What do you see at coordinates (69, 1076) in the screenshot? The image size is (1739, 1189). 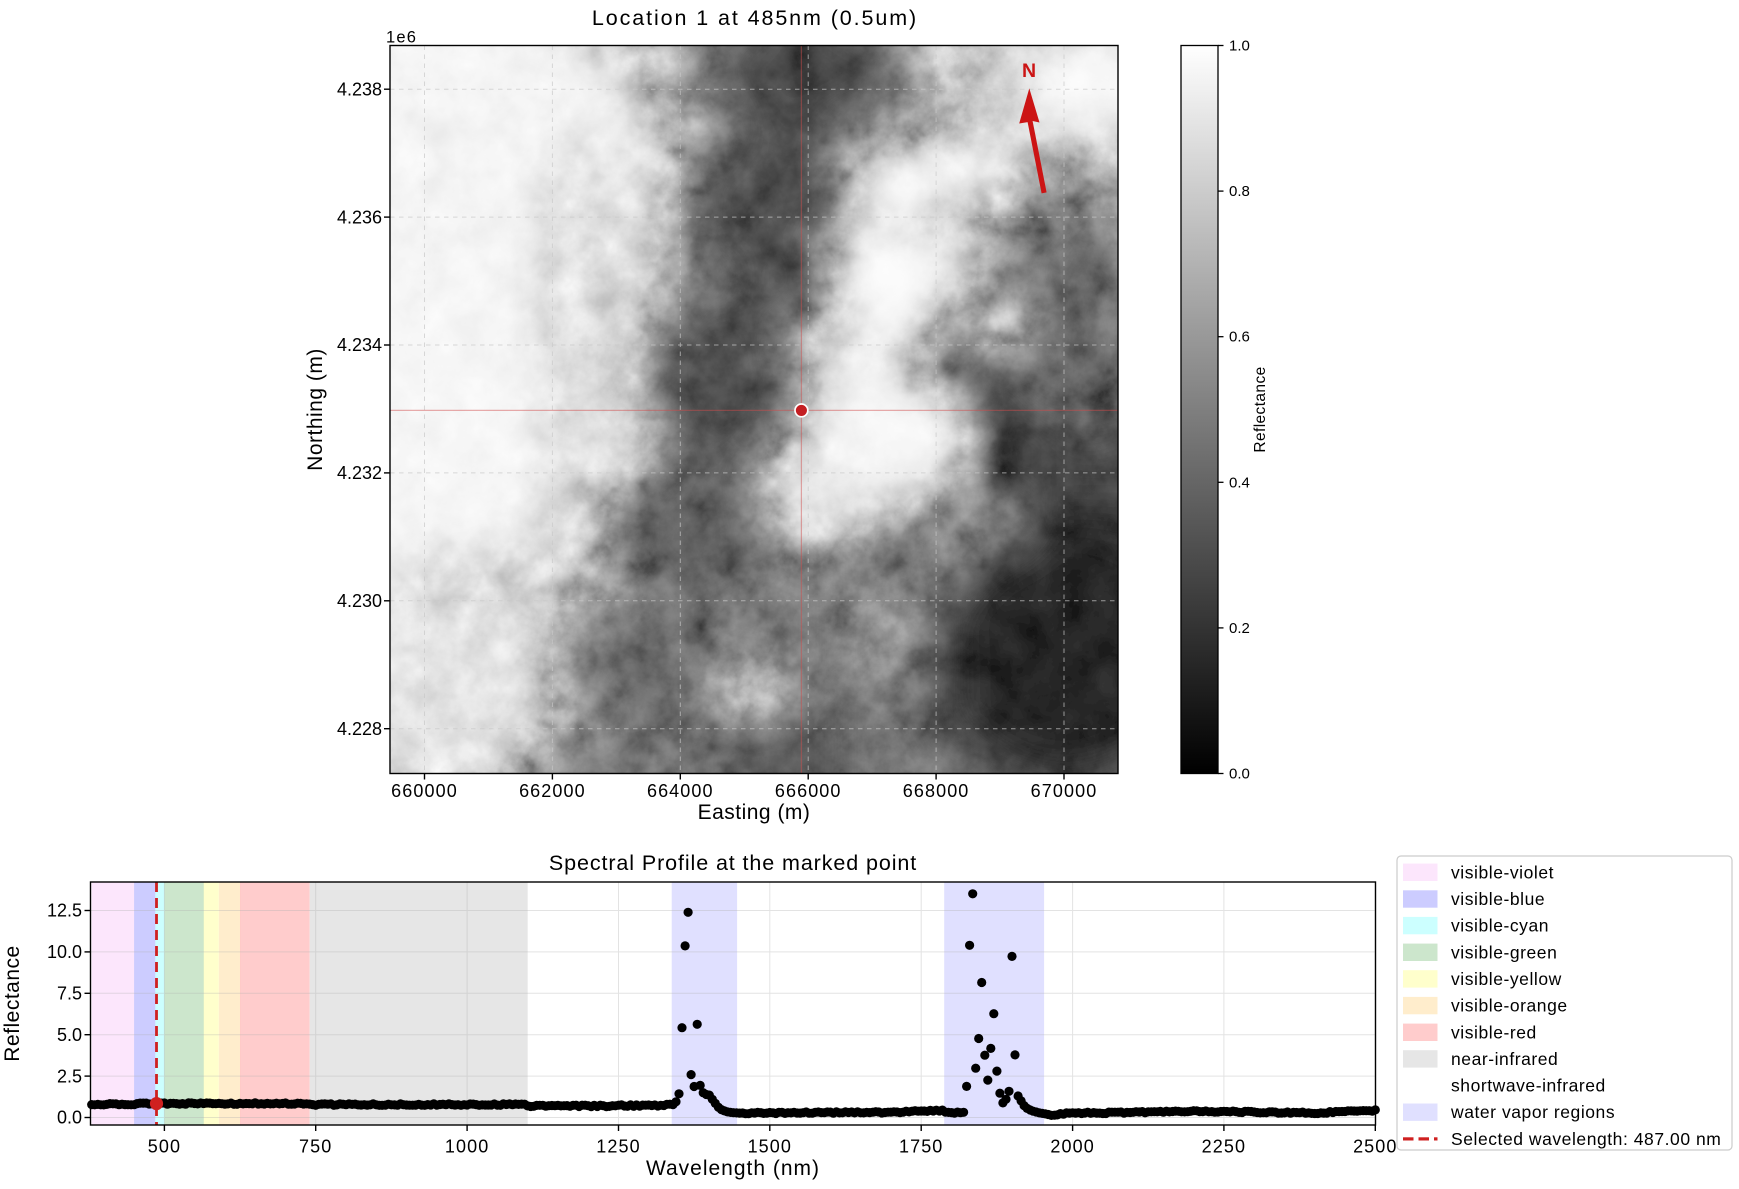 I see `svg-text: 2.5` at bounding box center [69, 1076].